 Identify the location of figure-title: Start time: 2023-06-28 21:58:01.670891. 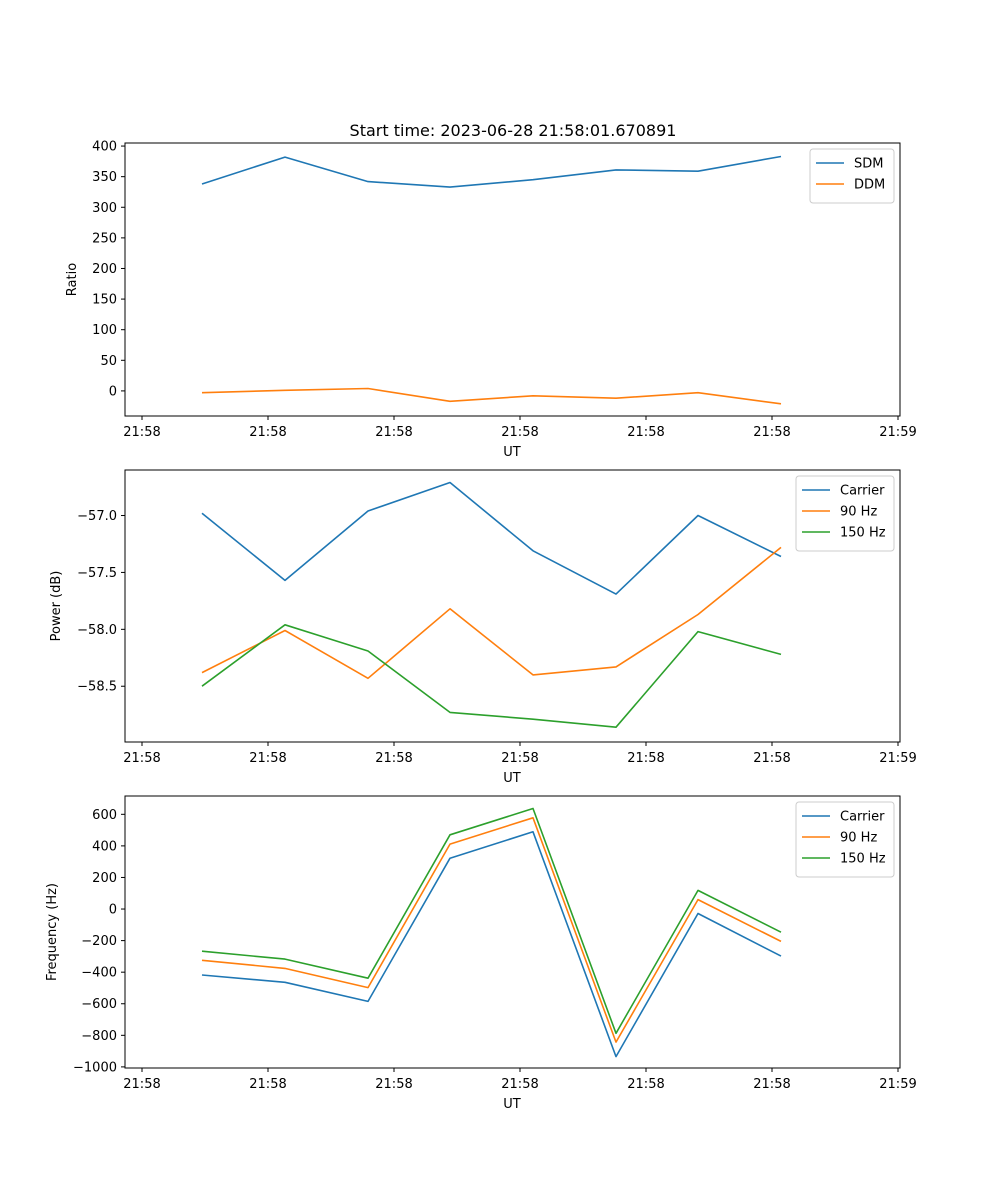
(513, 130).